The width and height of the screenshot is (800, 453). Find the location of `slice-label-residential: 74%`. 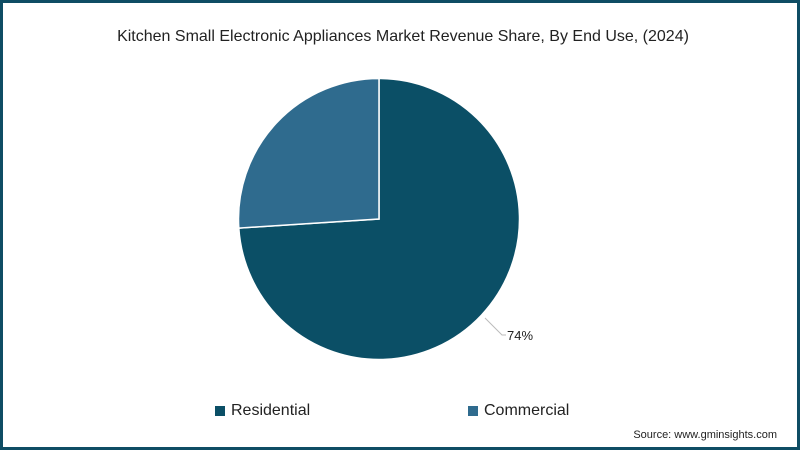

slice-label-residential: 74% is located at coordinates (520, 335).